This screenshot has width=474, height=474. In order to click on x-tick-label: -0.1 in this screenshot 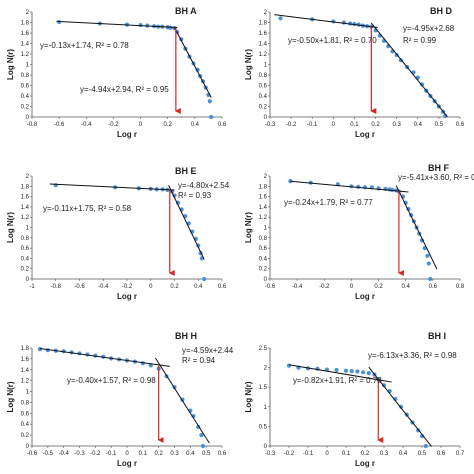, I will do `click(111, 454)`.